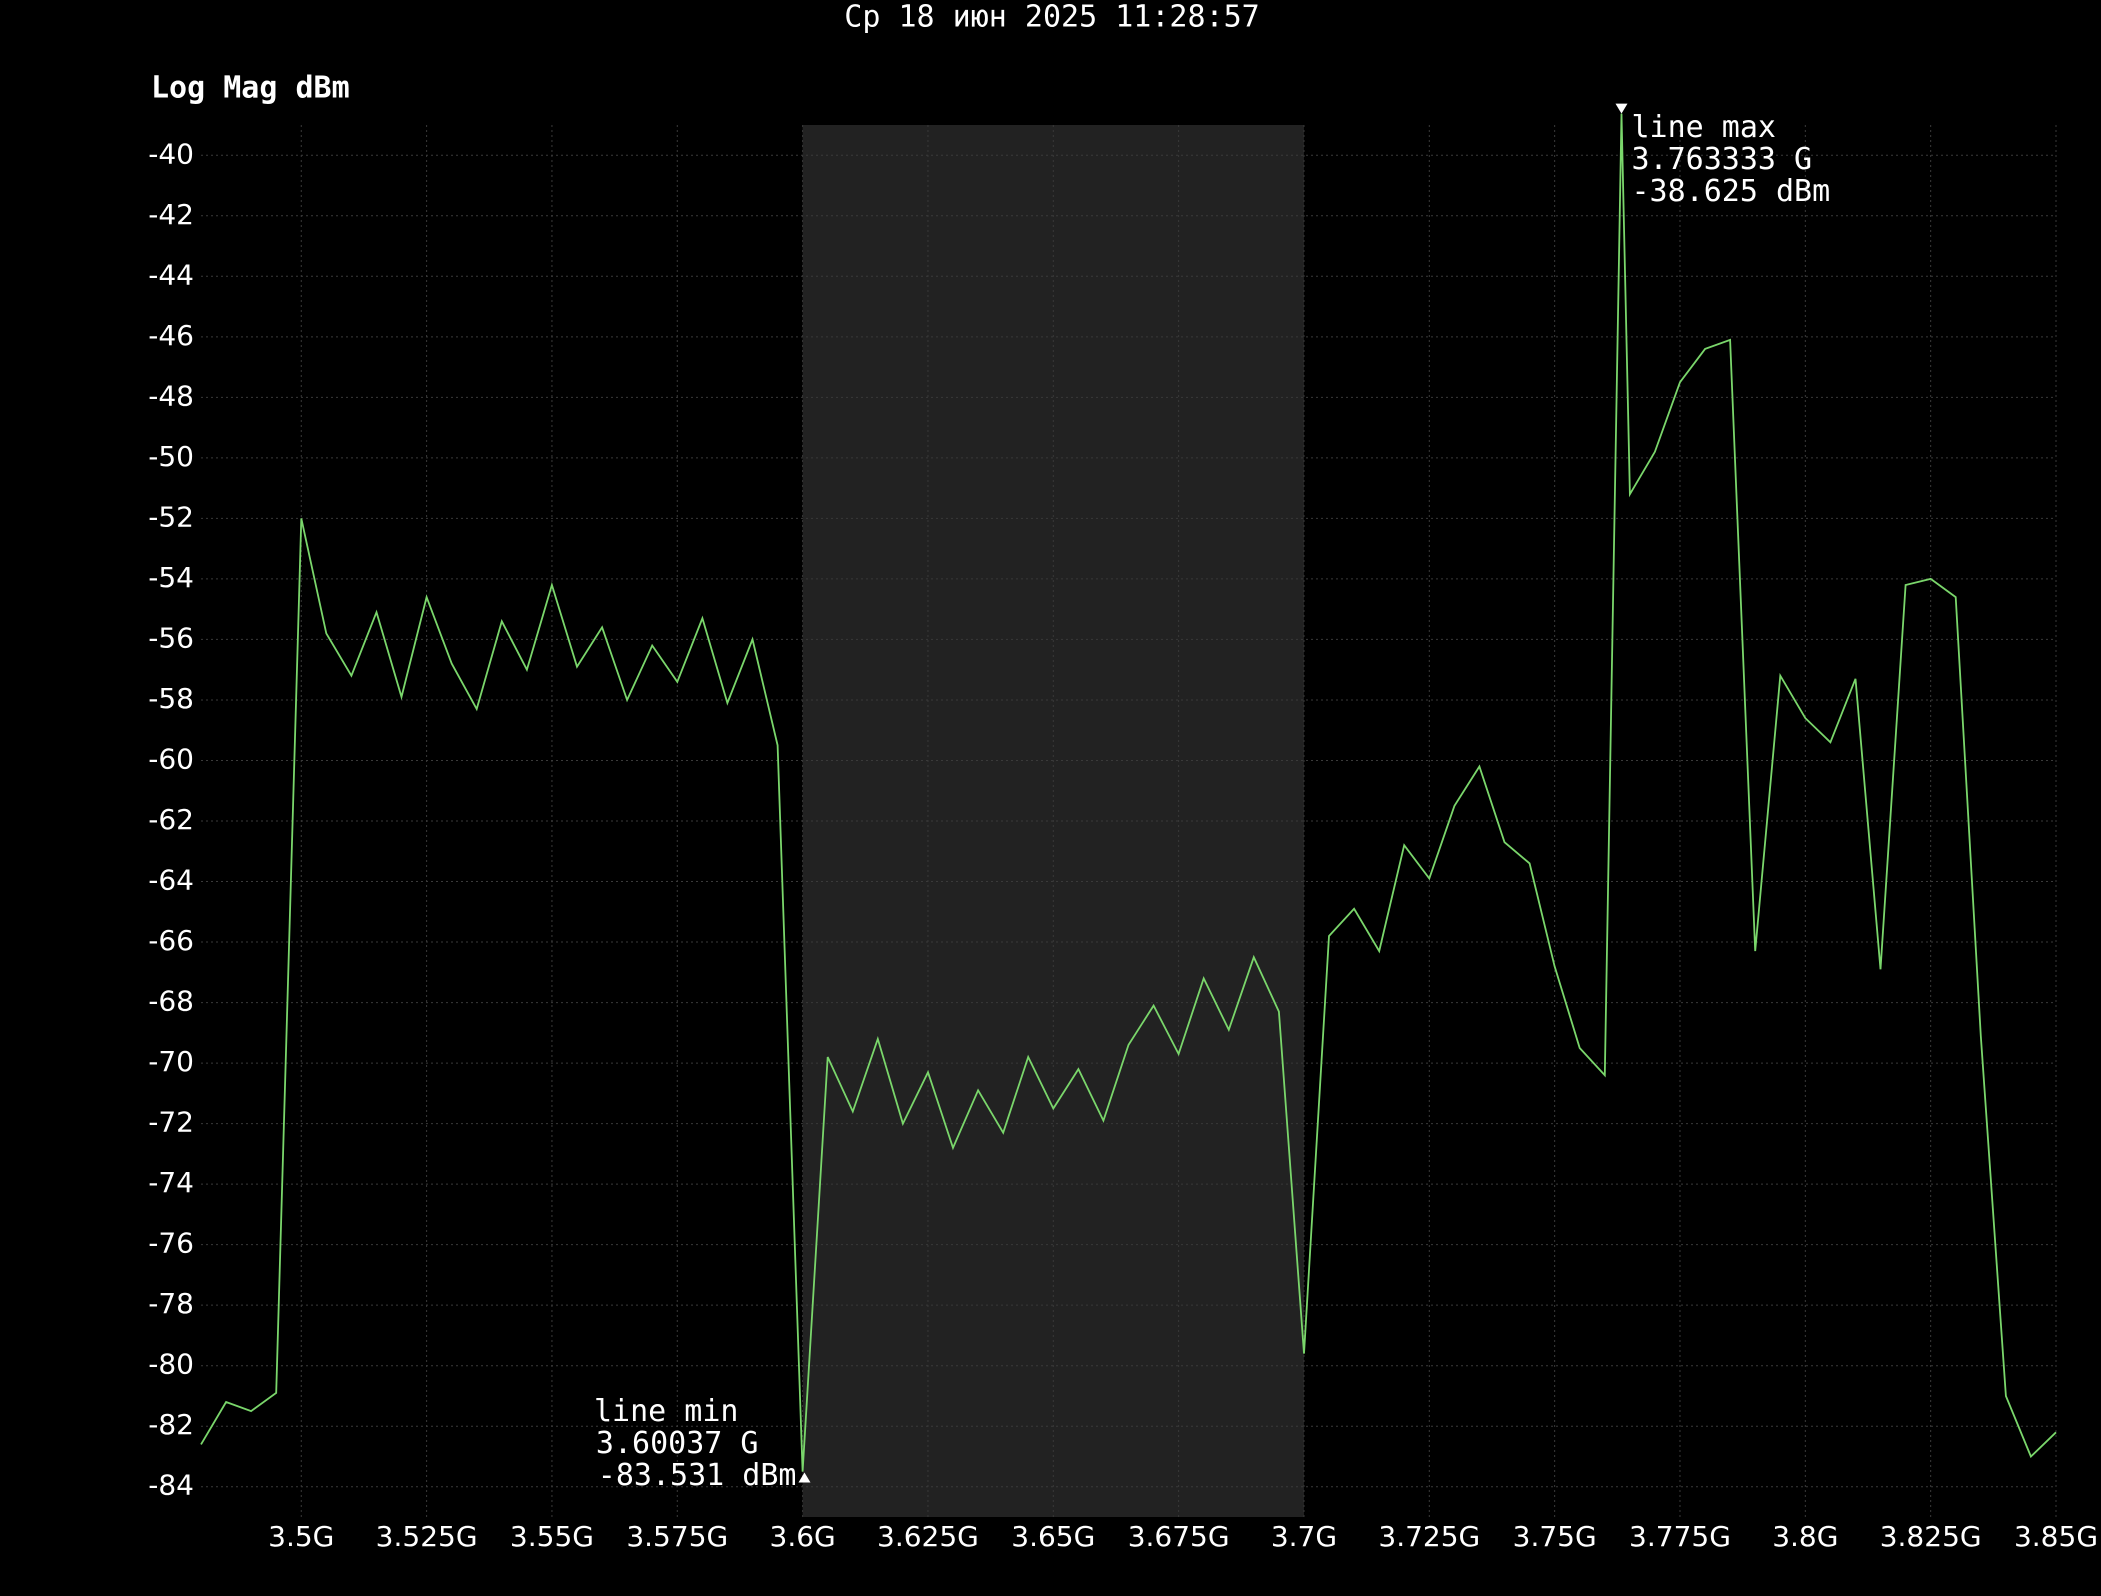  Describe the element at coordinates (697, 1475) in the screenshot. I see `marker-y: -83.531 dBm` at that location.